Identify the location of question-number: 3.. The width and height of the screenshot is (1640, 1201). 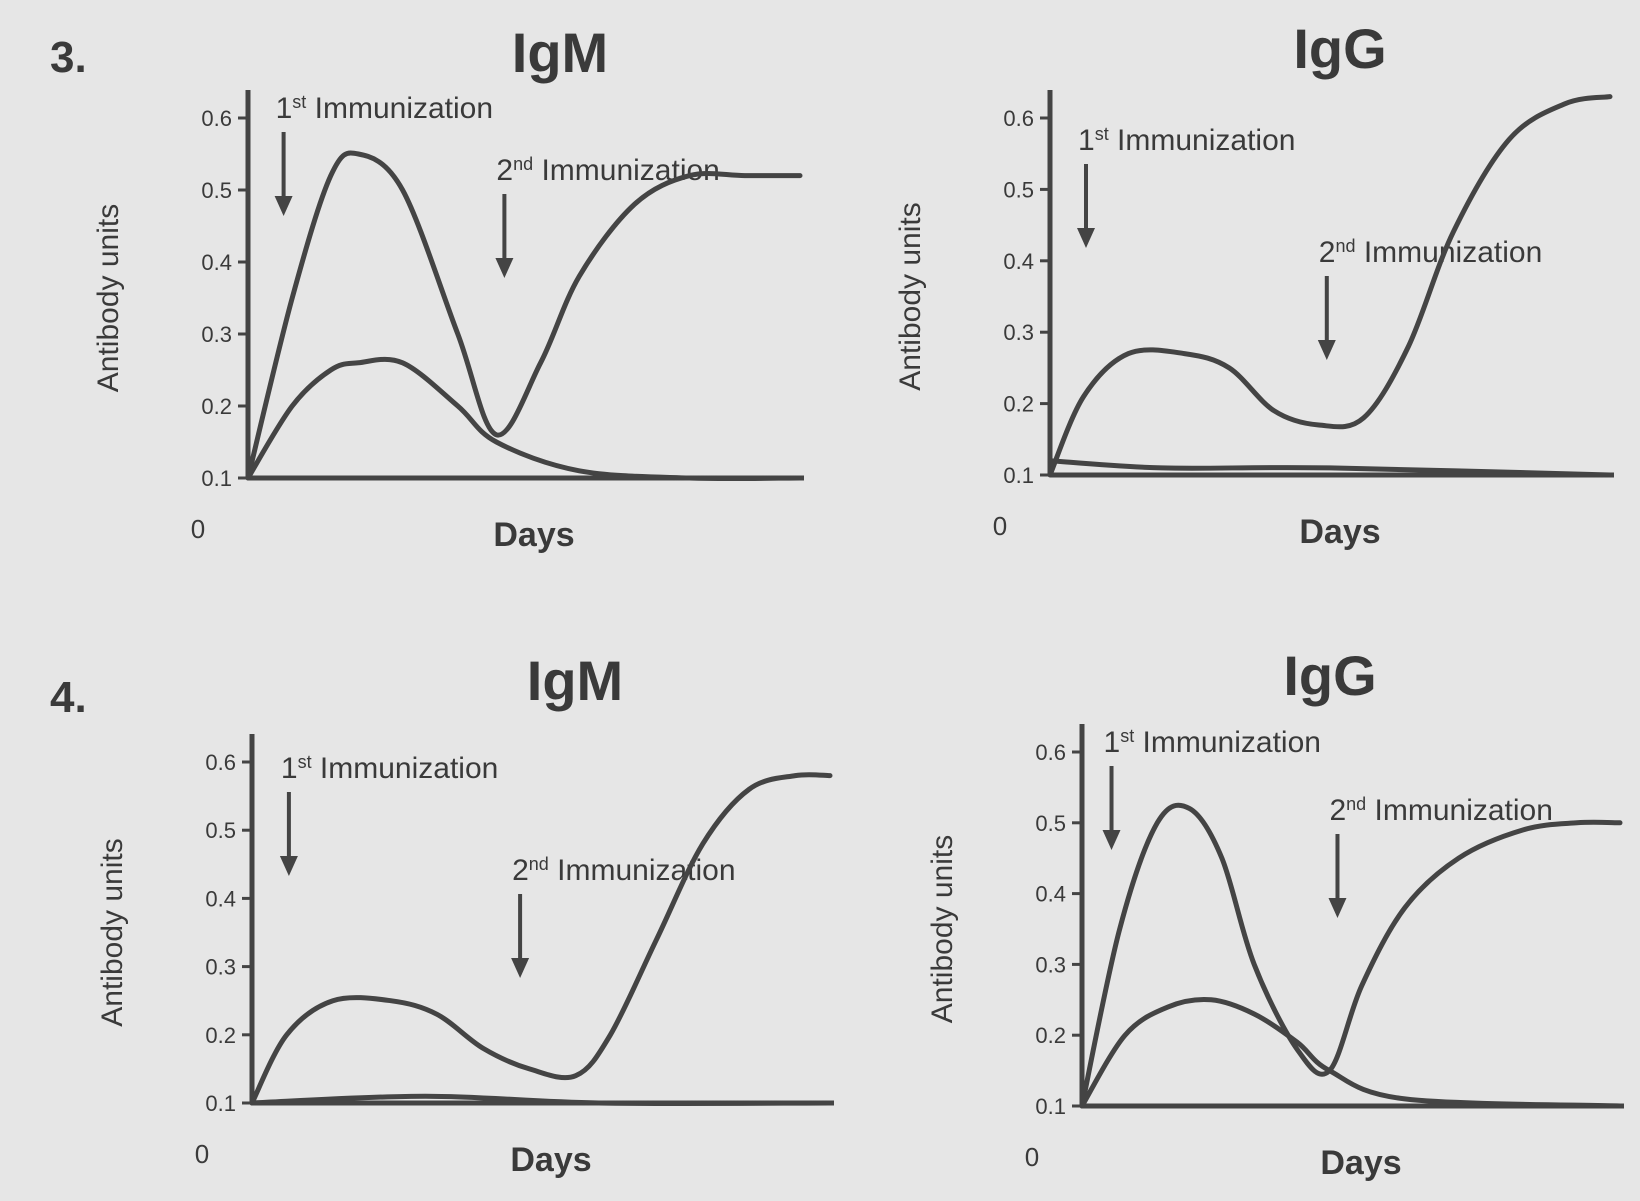
(68, 57).